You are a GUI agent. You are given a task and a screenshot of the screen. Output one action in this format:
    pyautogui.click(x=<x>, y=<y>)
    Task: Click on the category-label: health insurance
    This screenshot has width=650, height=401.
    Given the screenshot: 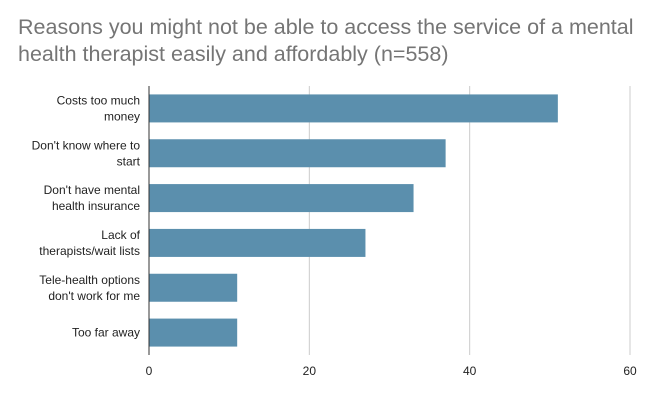 What is the action you would take?
    pyautogui.click(x=96, y=206)
    